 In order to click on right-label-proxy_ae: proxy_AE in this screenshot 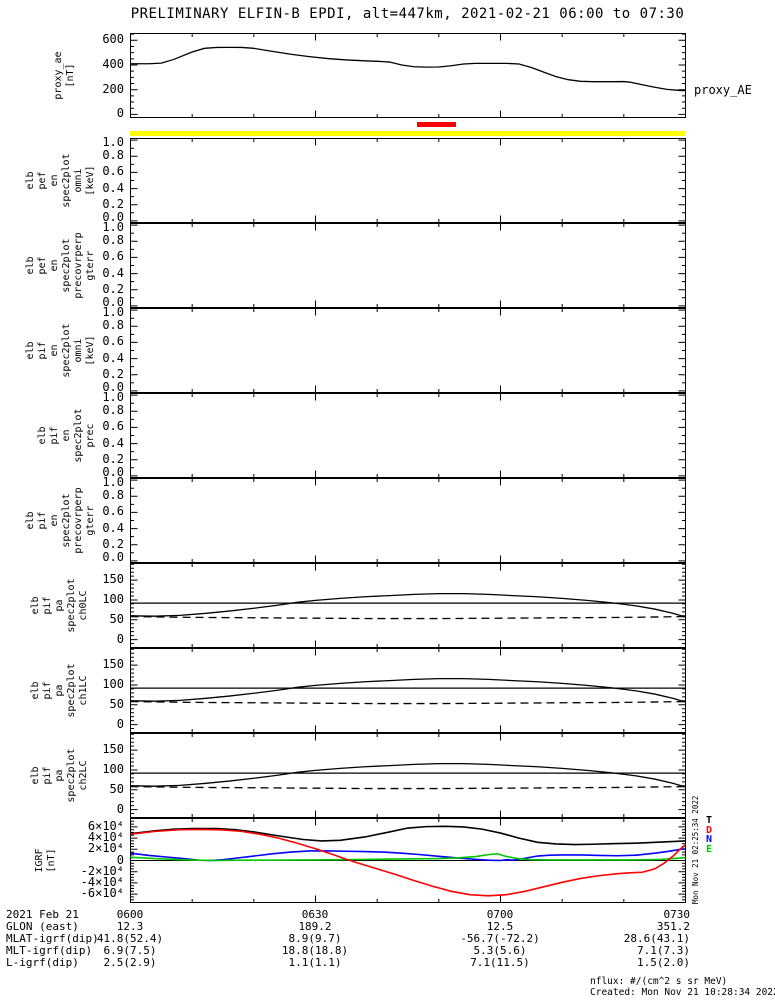, I will do `click(723, 90)`.